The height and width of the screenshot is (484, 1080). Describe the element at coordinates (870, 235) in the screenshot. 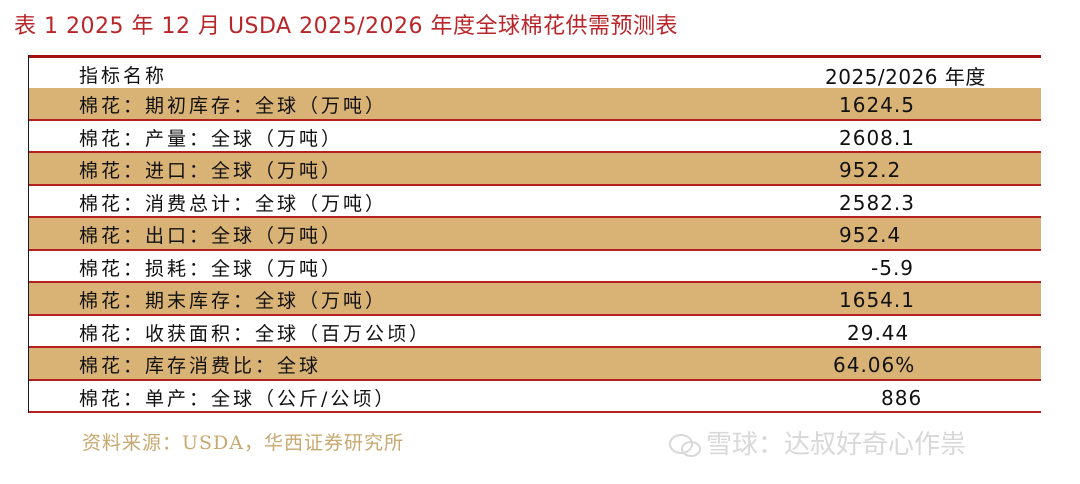

I see `row-value: 952.4` at that location.